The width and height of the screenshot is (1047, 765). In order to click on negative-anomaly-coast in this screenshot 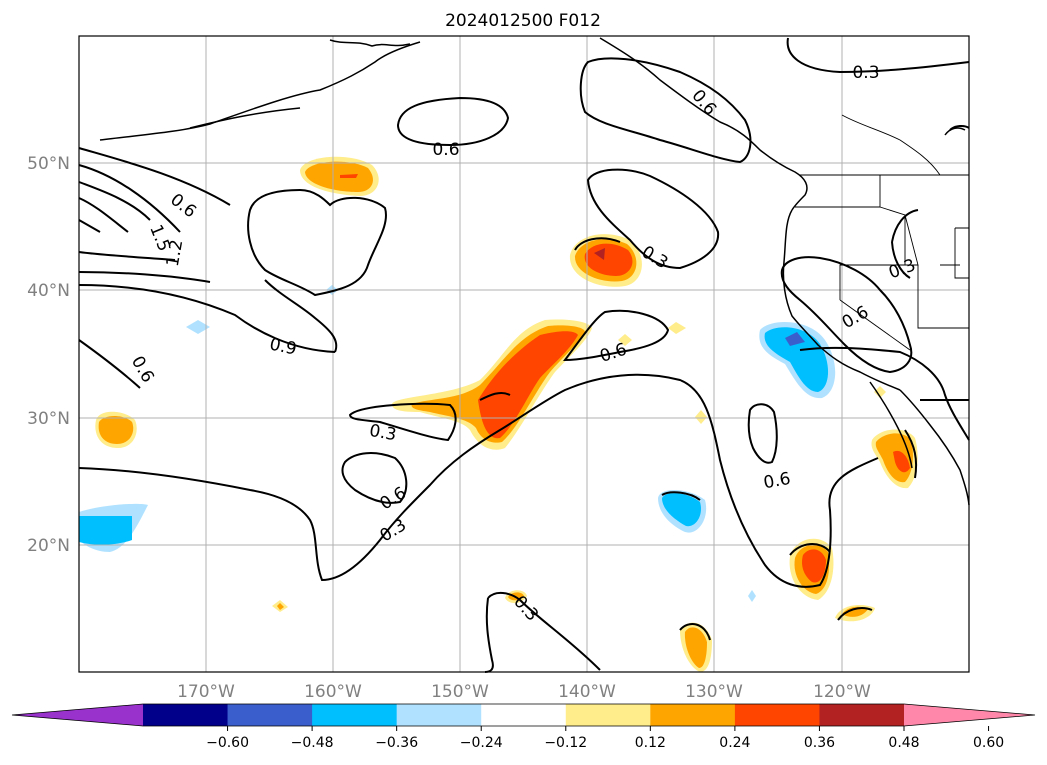, I will do `click(797, 360)`.